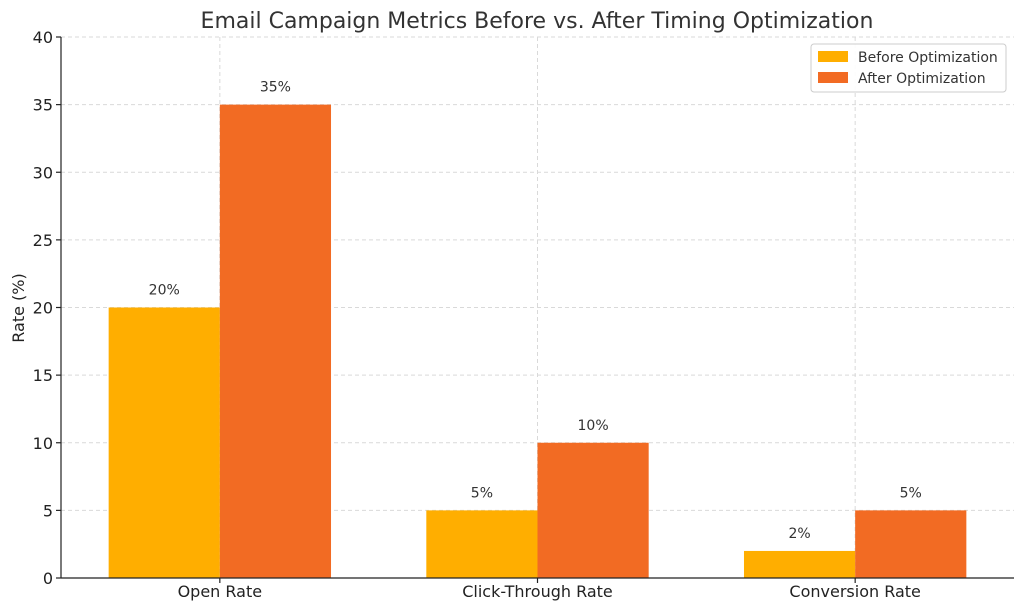  I want to click on x-tick-label: Conversion Rate, so click(854, 591).